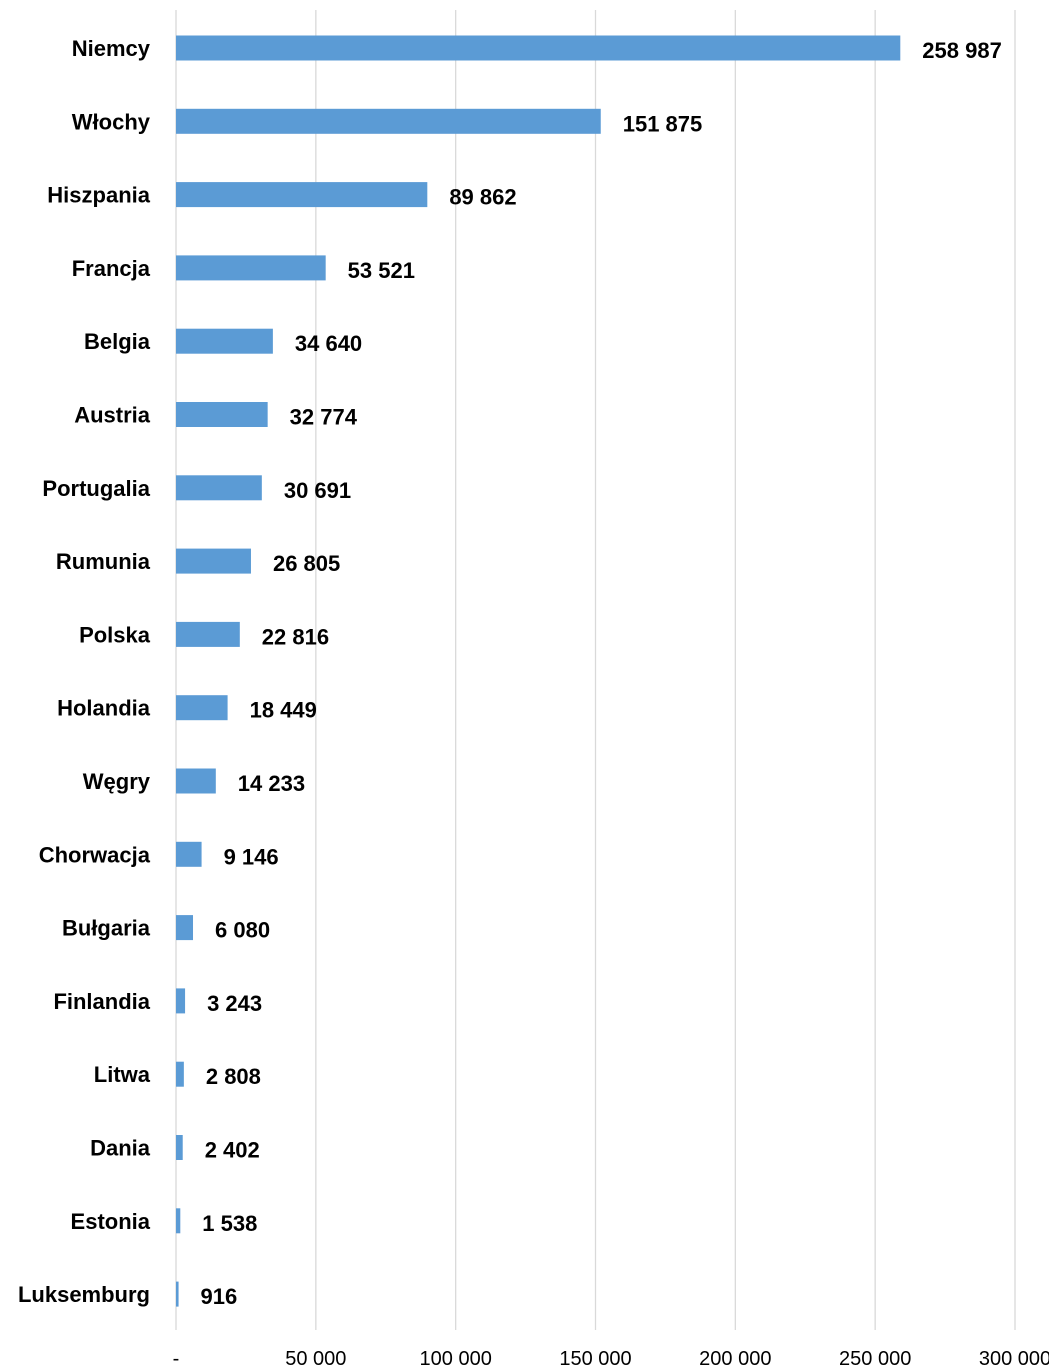  I want to click on category-label: Bułgaria, so click(106, 928).